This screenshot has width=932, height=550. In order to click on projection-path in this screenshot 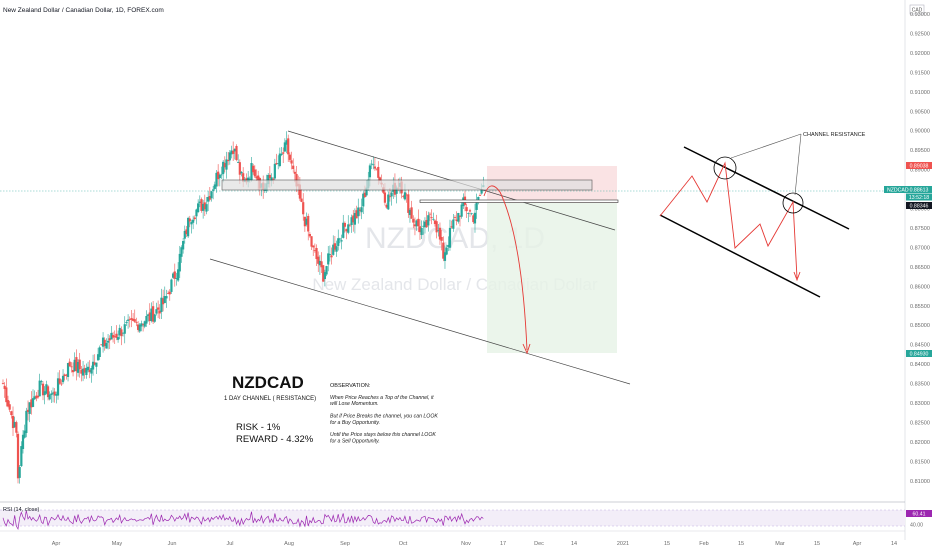, I will do `click(505, 268)`.